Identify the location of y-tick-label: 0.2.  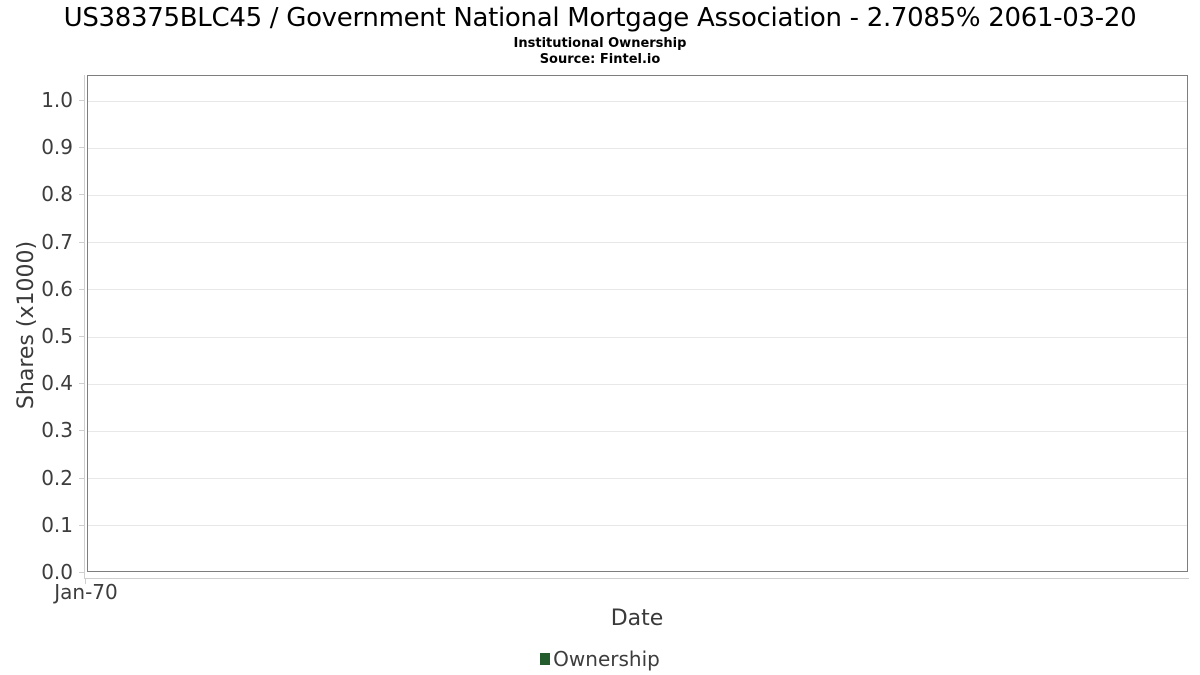
(57, 477).